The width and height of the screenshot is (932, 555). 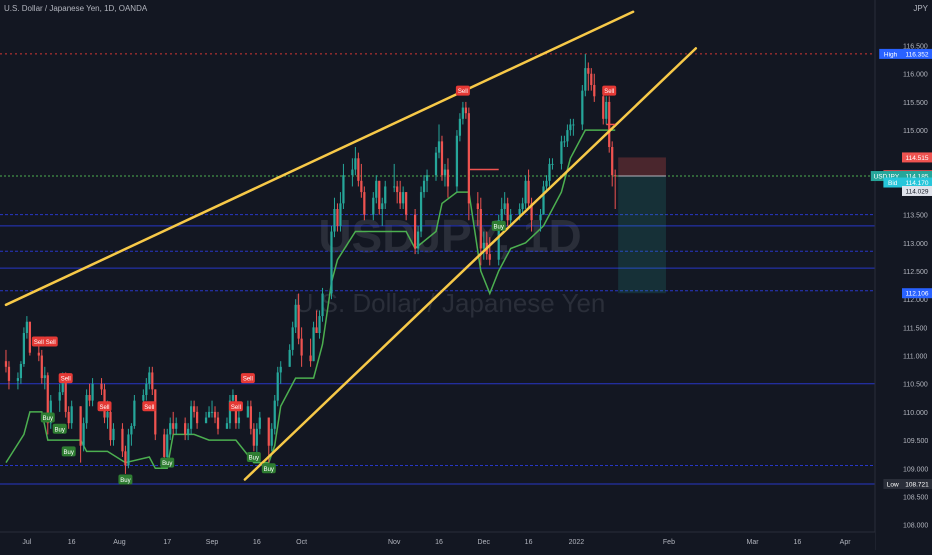 What do you see at coordinates (846, 542) in the screenshot?
I see `x-tick-label: Apr` at bounding box center [846, 542].